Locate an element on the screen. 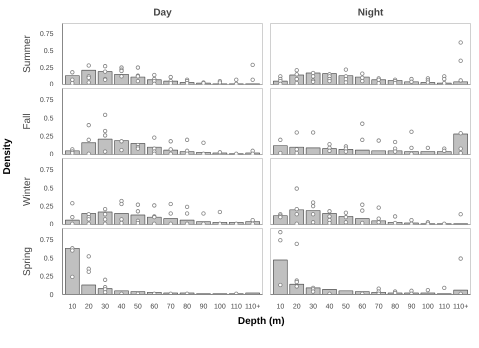  chart-title: Night is located at coordinates (371, 13).